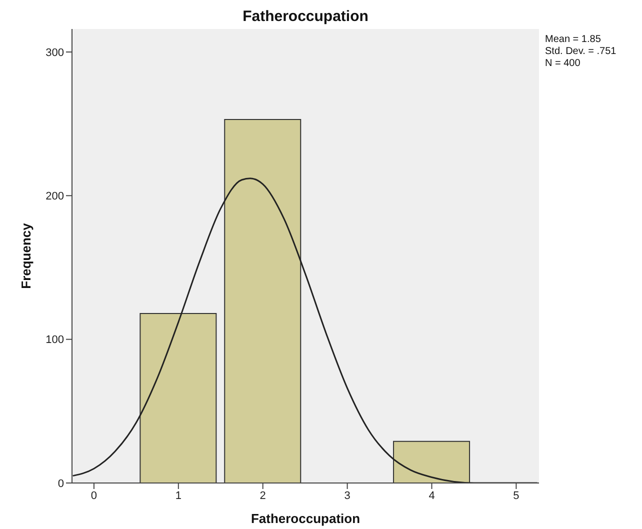  What do you see at coordinates (573, 40) in the screenshot?
I see `text: Mean = 1.85` at bounding box center [573, 40].